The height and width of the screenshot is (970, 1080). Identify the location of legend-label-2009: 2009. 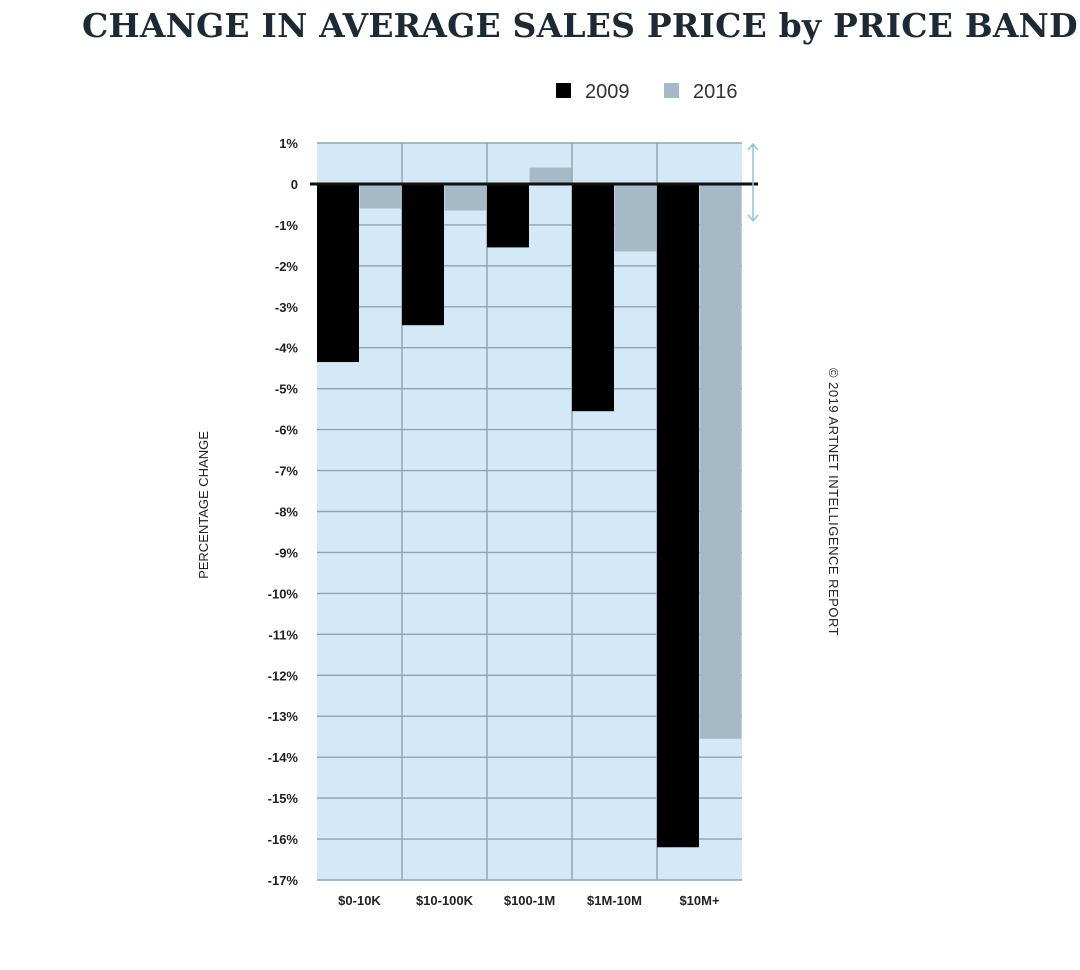
(607, 92).